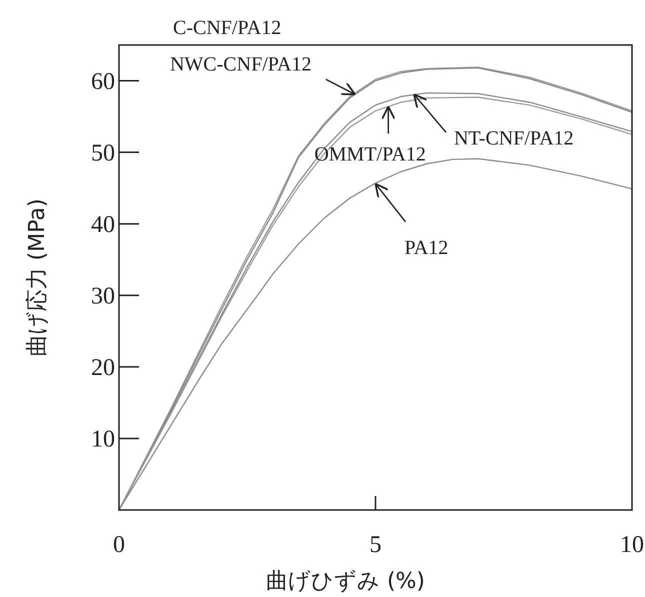 The height and width of the screenshot is (597, 645). What do you see at coordinates (37, 277) in the screenshot?
I see `y-axis-title: 曲げ応力 (MPa)` at bounding box center [37, 277].